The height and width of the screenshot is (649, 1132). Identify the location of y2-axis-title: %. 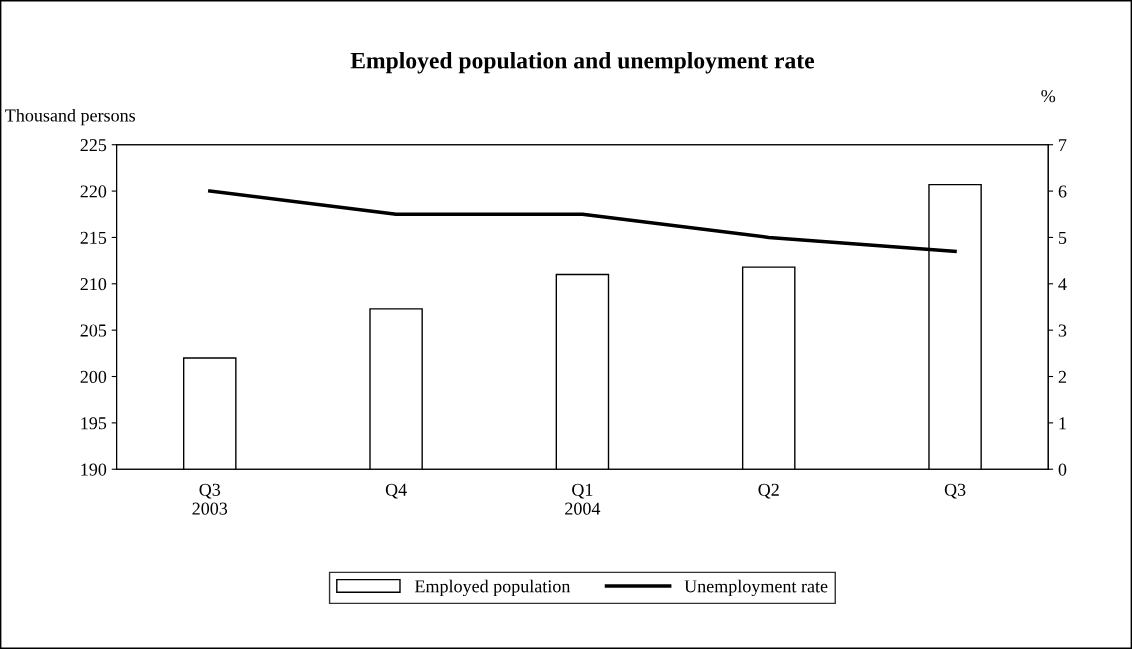
(1048, 96).